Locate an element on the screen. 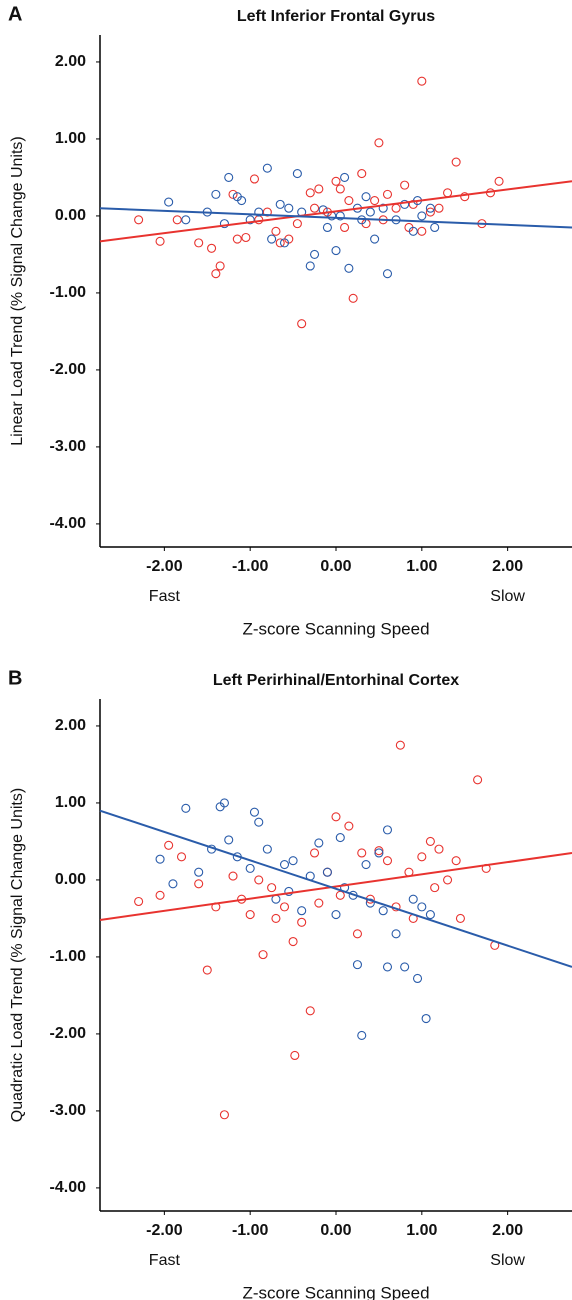 The width and height of the screenshot is (572, 1300). chart-title: Left Inferior Frontal Gyrus is located at coordinates (336, 16).